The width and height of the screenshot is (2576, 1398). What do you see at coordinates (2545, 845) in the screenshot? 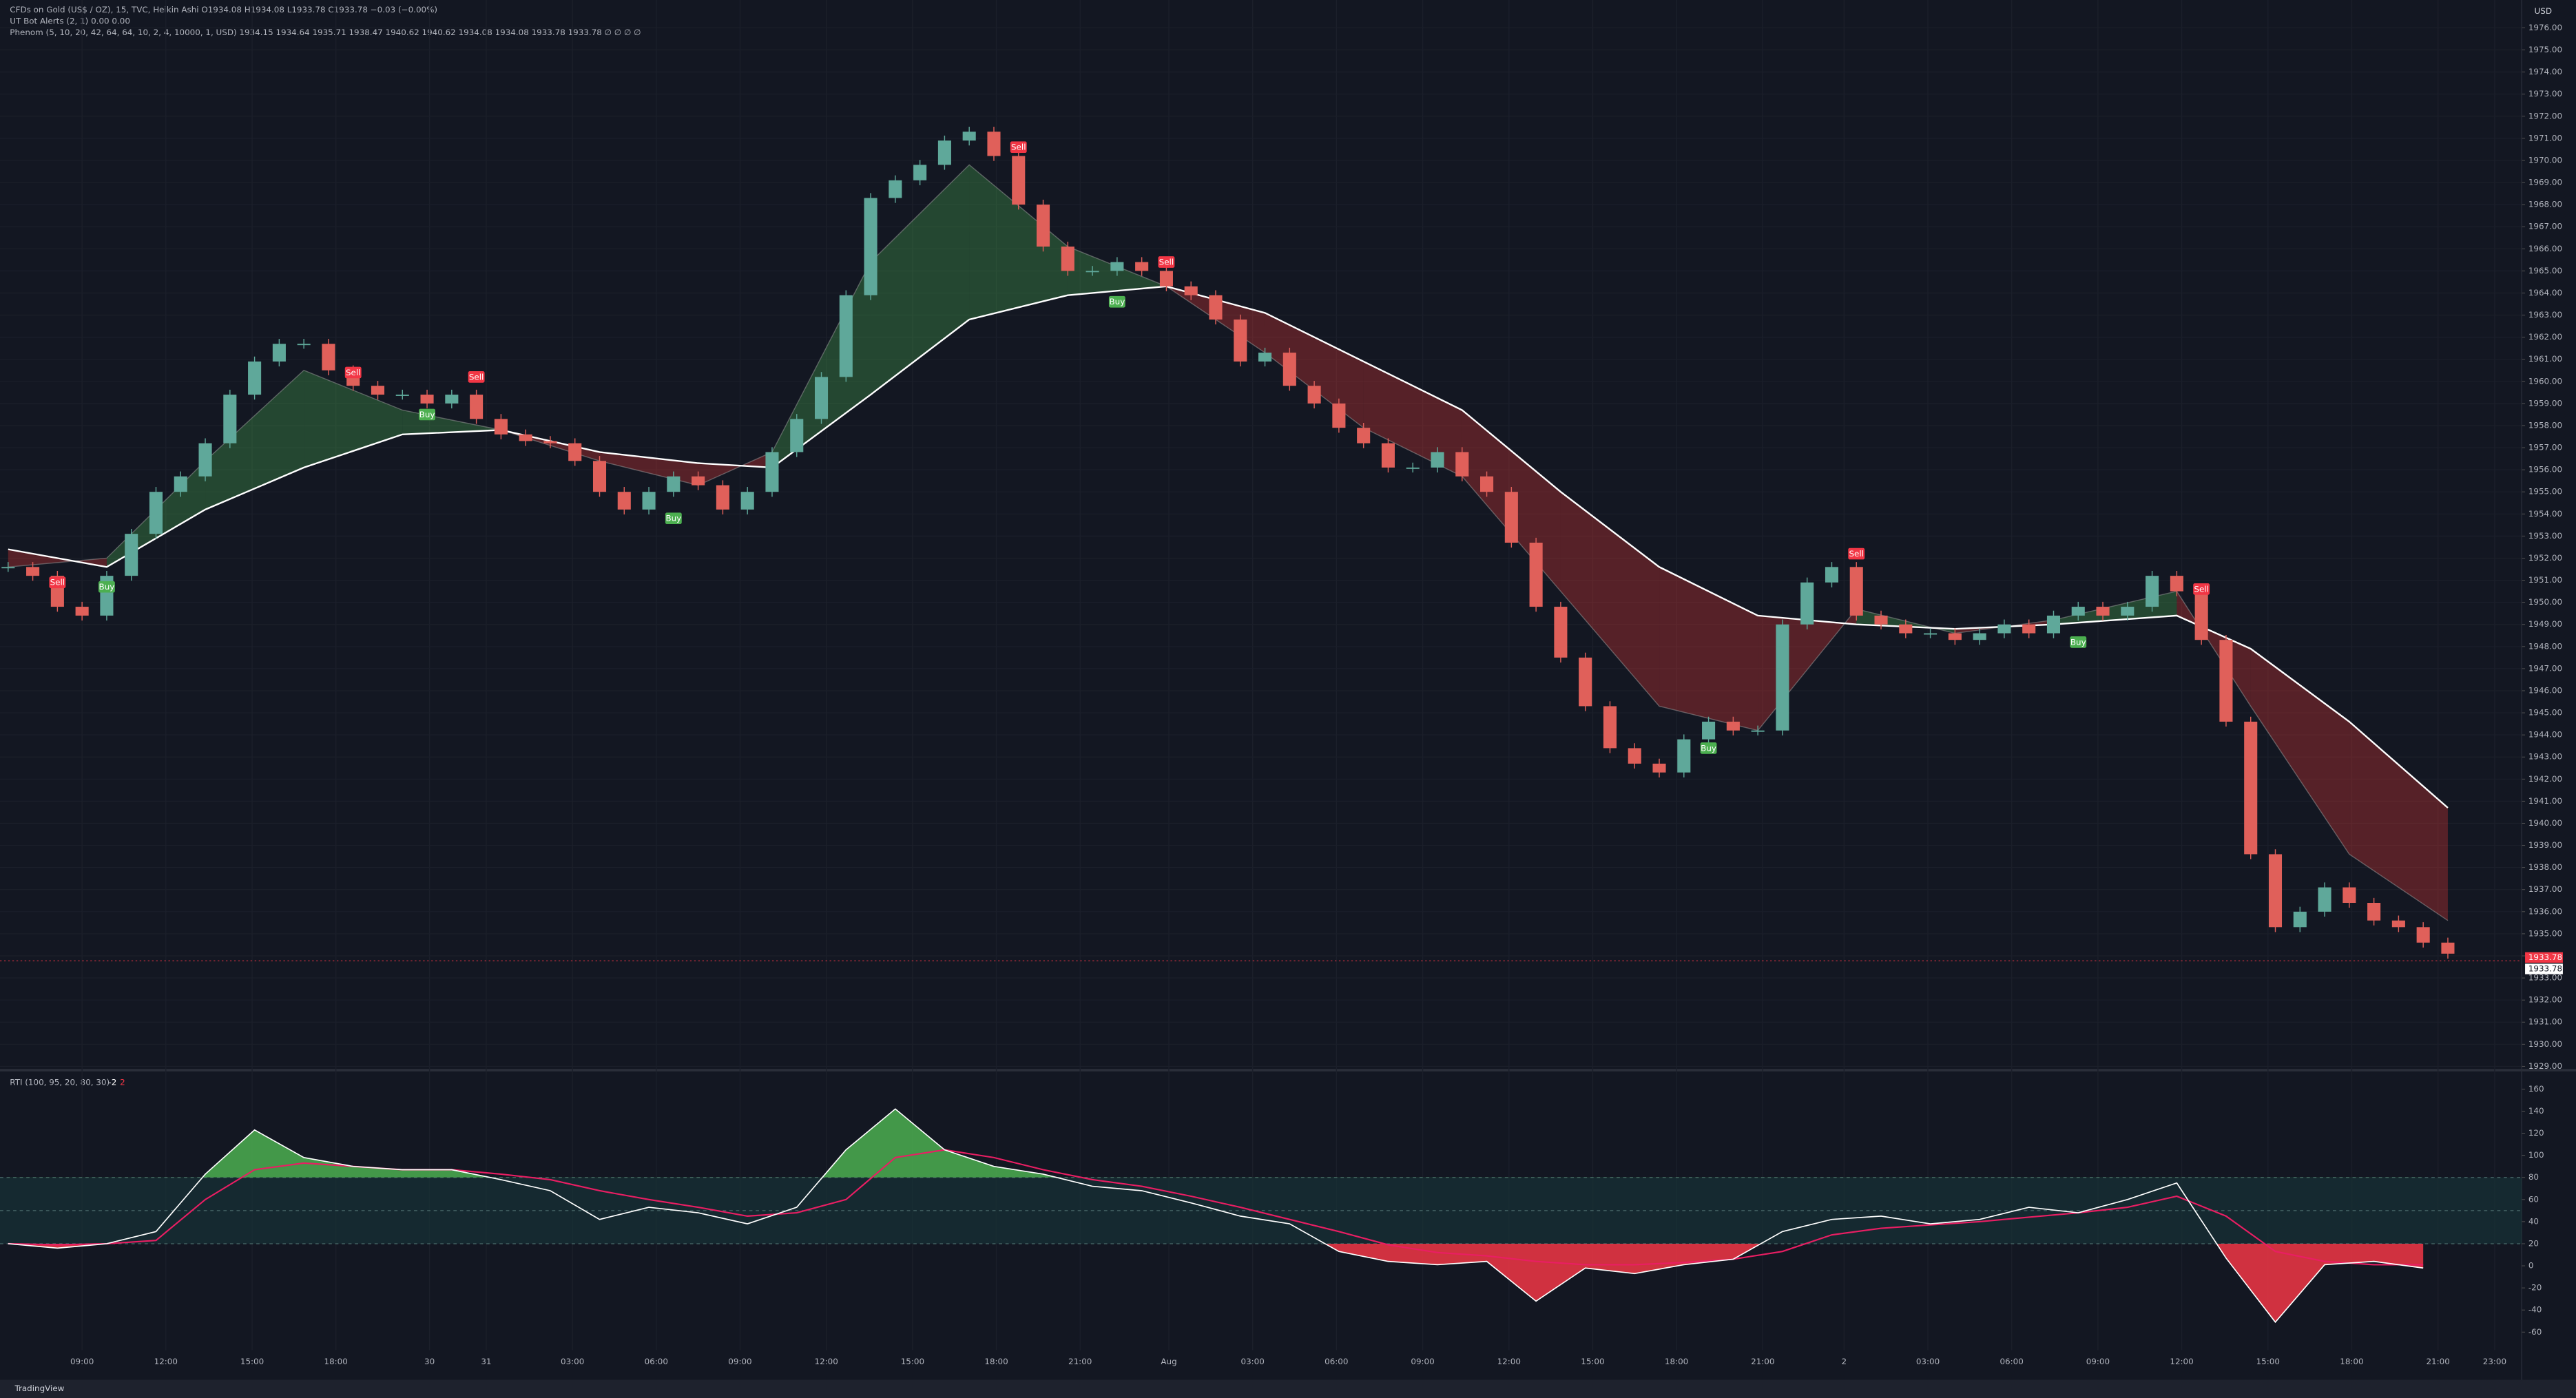
I see `y-tick-label: 1939.00` at bounding box center [2545, 845].